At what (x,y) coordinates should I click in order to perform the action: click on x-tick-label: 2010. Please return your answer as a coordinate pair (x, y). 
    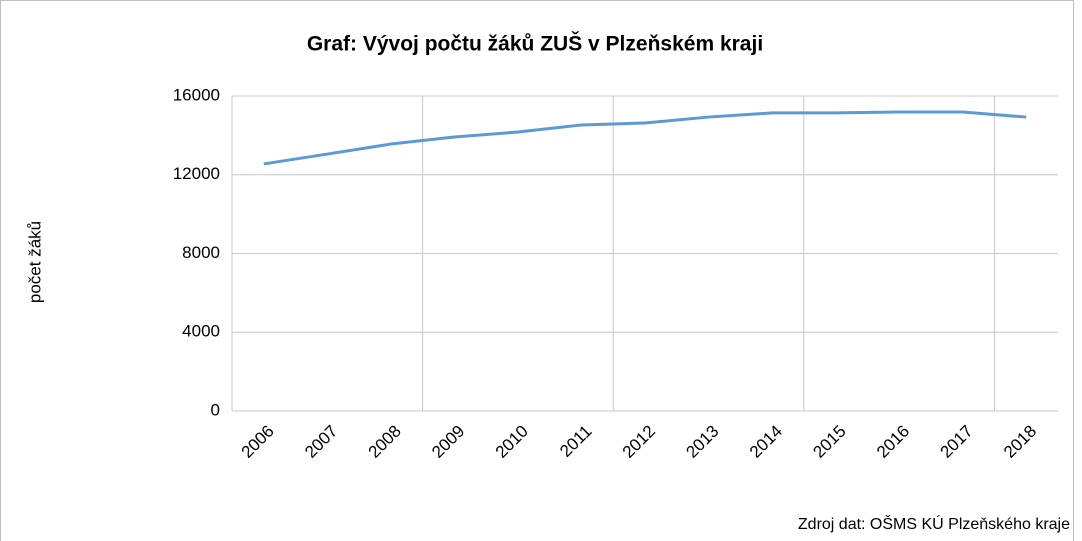
    Looking at the image, I should click on (512, 442).